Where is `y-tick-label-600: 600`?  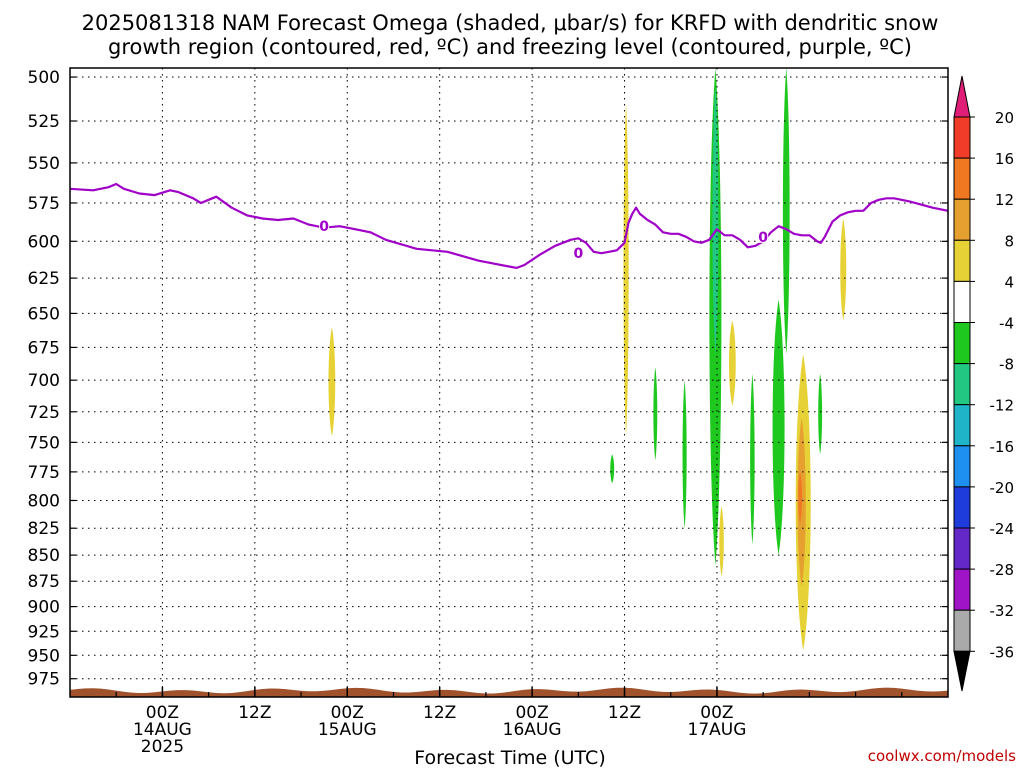 y-tick-label-600: 600 is located at coordinates (44, 242).